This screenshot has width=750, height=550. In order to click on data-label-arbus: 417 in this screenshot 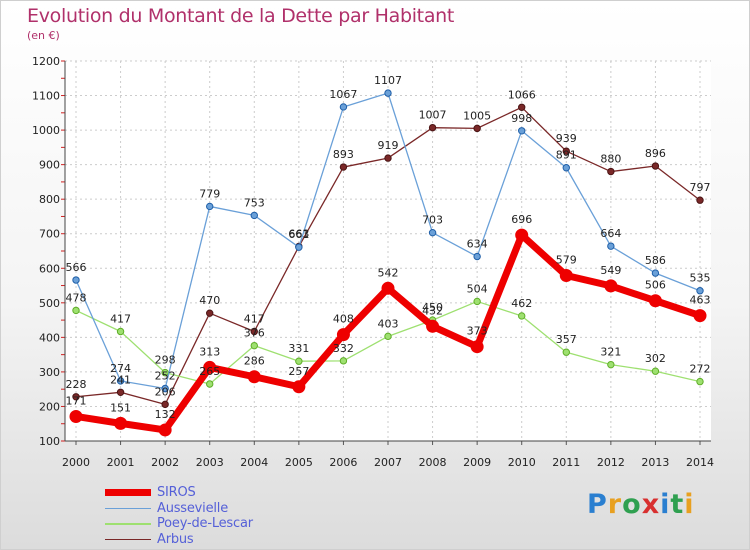, I will do `click(254, 318)`.